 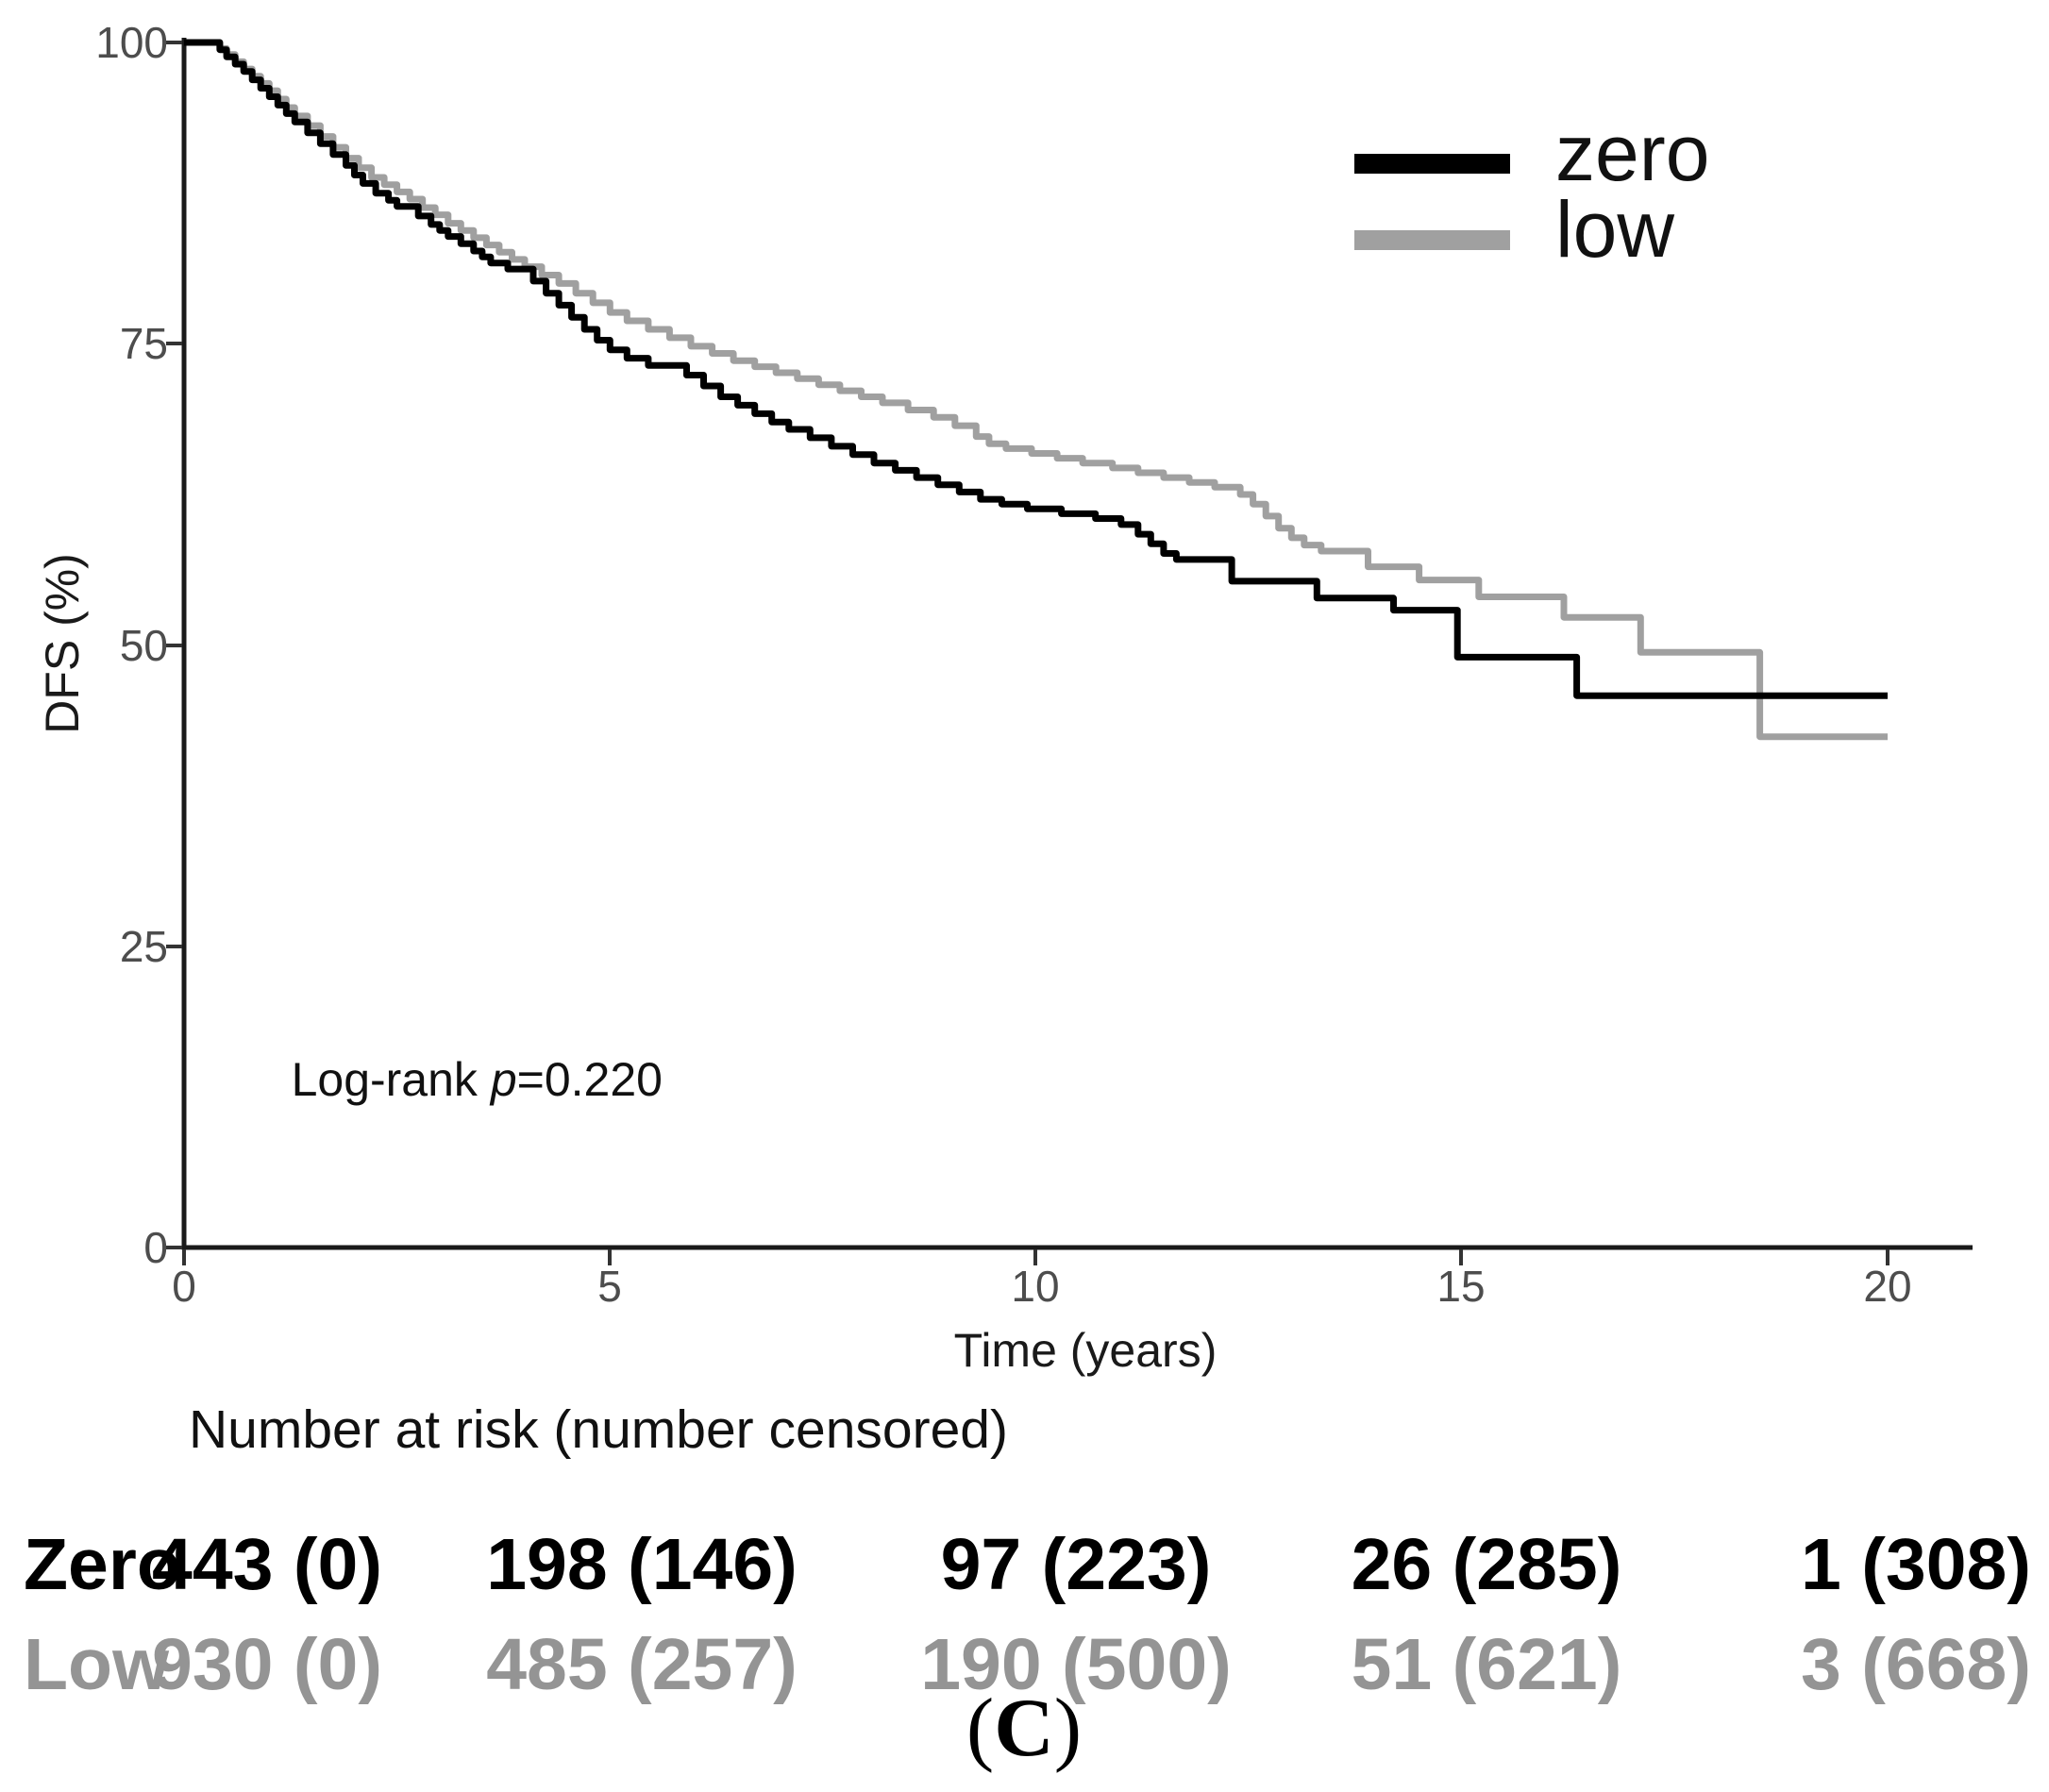 I want to click on risk-cell-zero-t15: 26 (285), so click(x=1486, y=1564).